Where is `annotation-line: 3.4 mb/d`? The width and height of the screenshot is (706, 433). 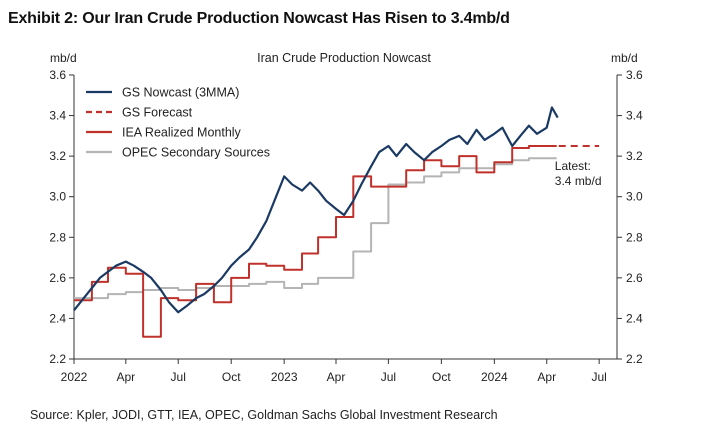
annotation-line: 3.4 mb/d is located at coordinates (578, 181).